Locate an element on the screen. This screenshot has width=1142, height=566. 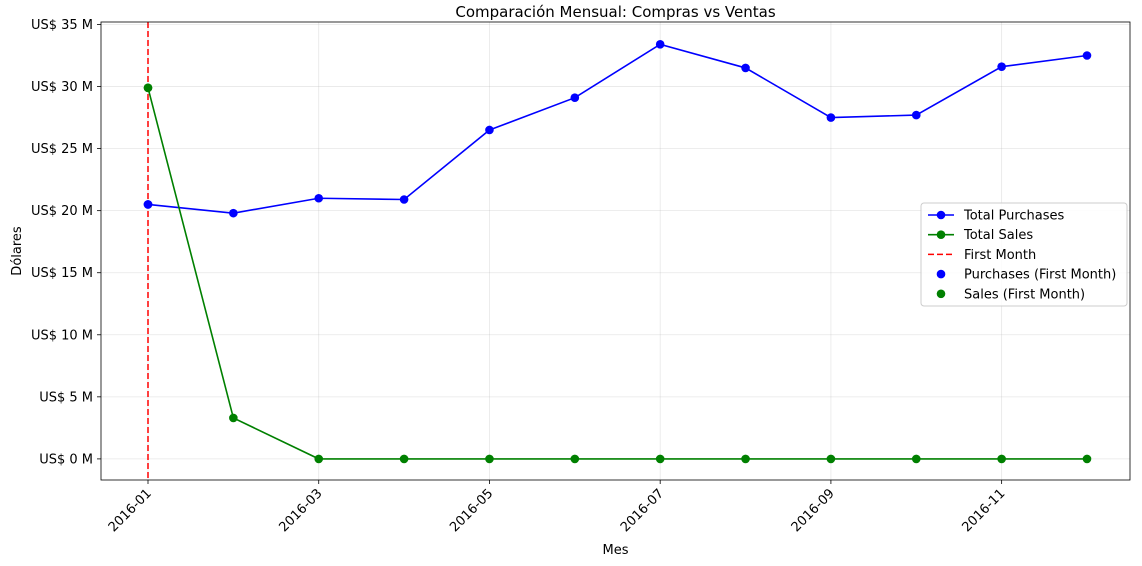
legend-label: Purchases (First Month) is located at coordinates (1040, 275).